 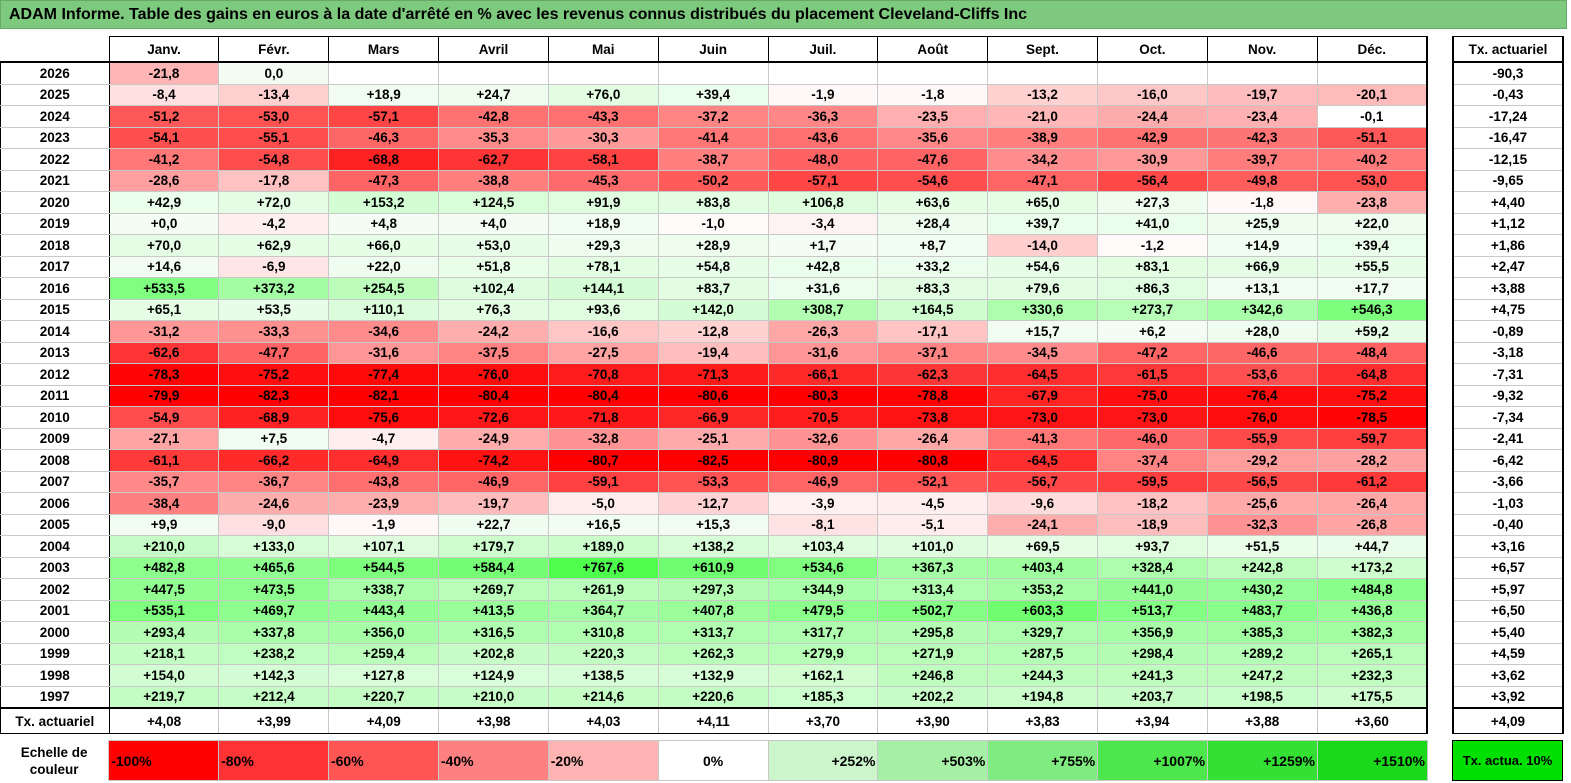 I want to click on gain-cell: -47,6, so click(x=933, y=159).